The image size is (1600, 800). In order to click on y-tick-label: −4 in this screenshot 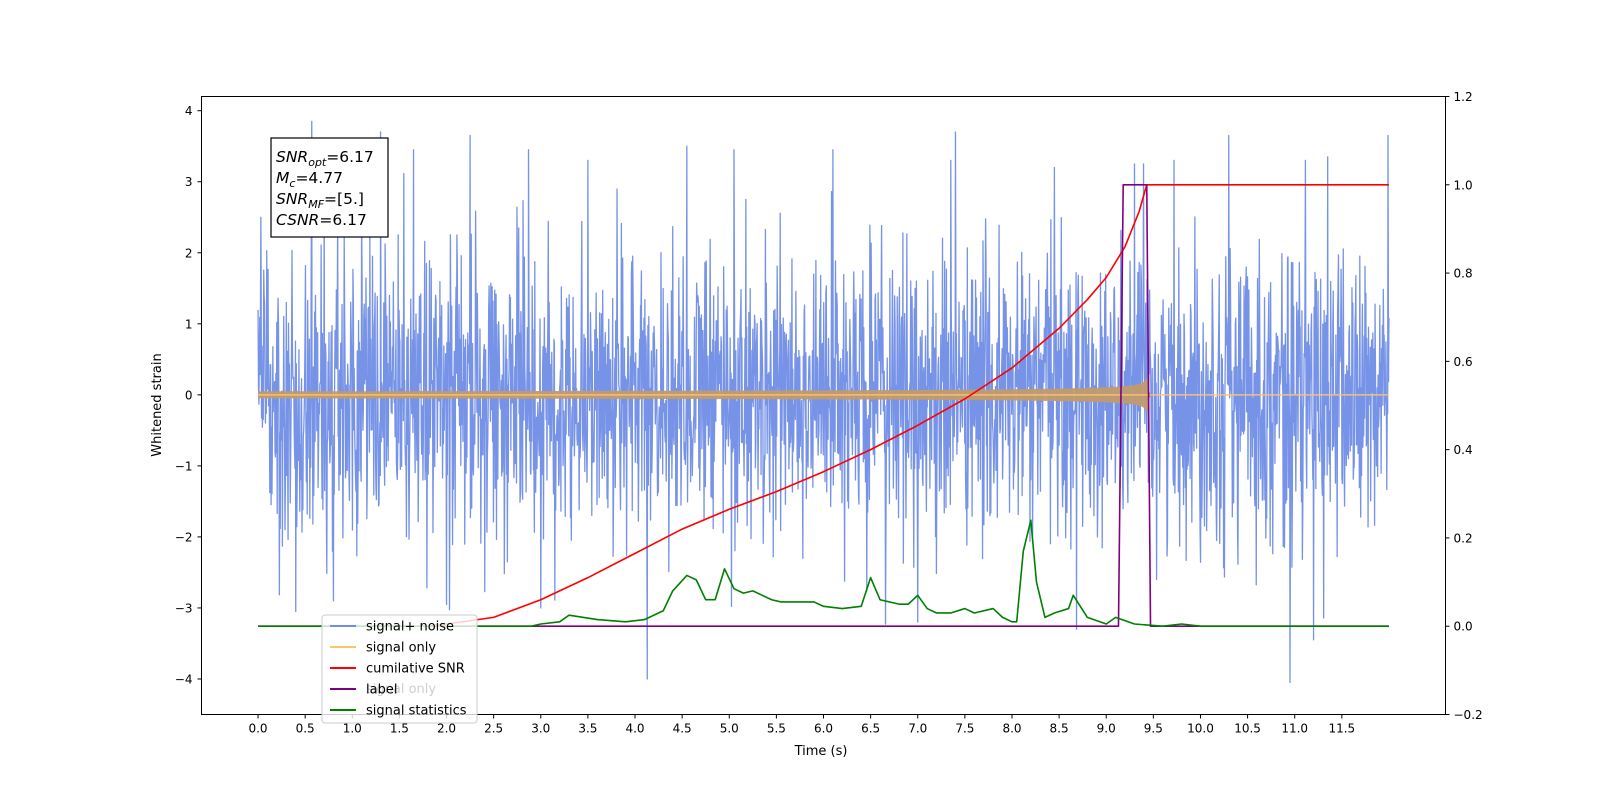, I will do `click(184, 679)`.